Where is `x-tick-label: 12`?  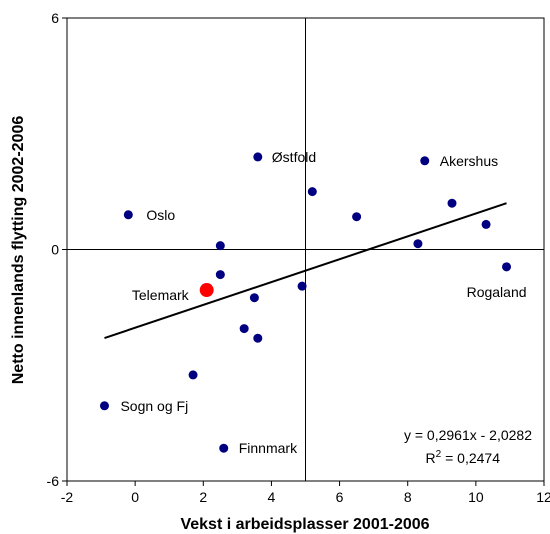 x-tick-label: 12 is located at coordinates (543, 497).